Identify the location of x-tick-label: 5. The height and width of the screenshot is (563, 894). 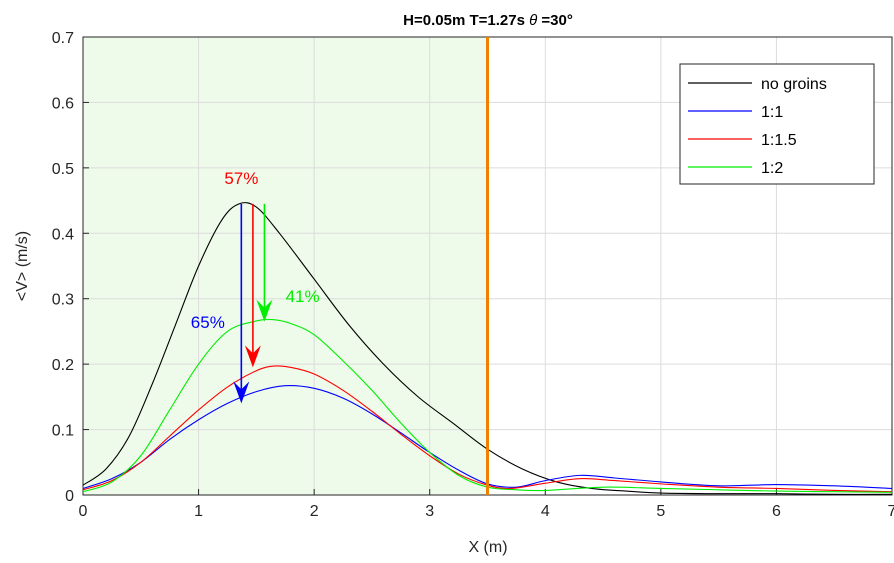
(660, 511).